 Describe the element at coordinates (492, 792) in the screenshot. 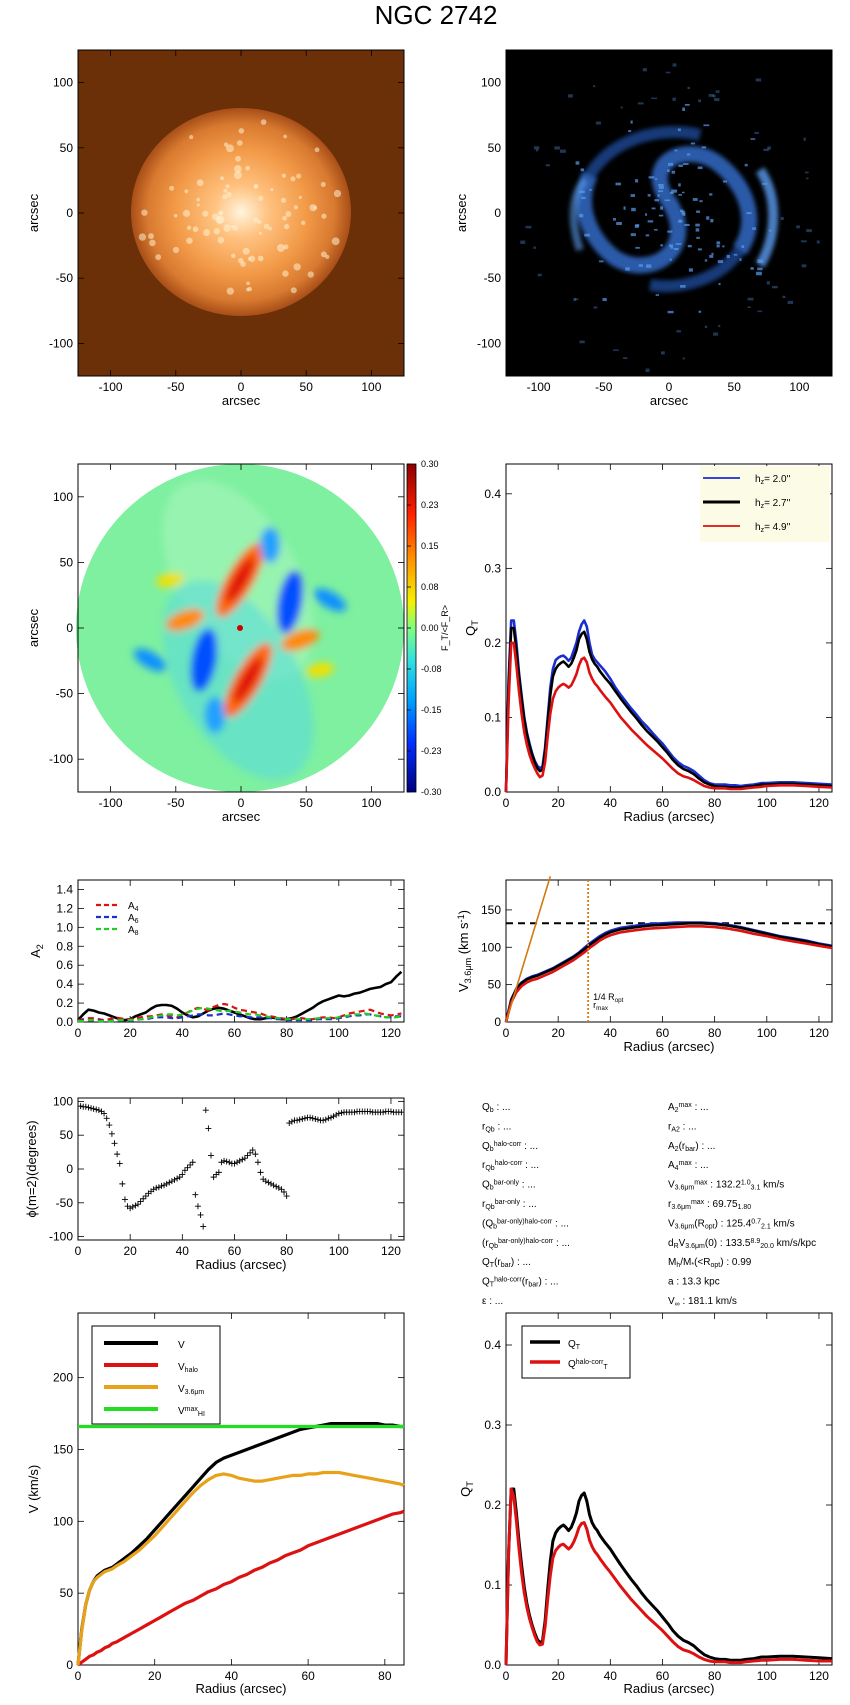

I see `y-tick-label: 0.0` at that location.